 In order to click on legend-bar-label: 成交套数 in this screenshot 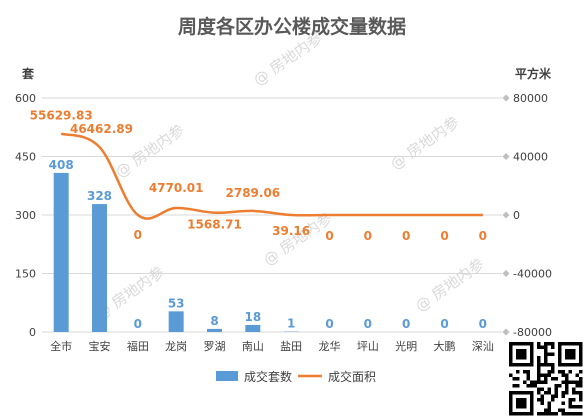, I will do `click(268, 376)`.